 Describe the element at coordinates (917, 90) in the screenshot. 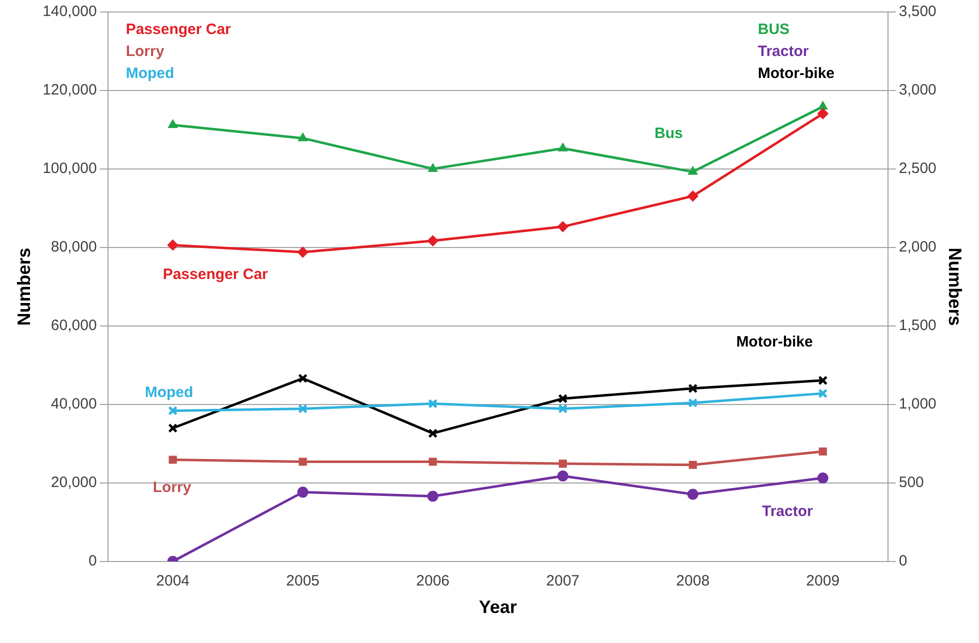

I see `y2-tick-label: 3,000` at that location.